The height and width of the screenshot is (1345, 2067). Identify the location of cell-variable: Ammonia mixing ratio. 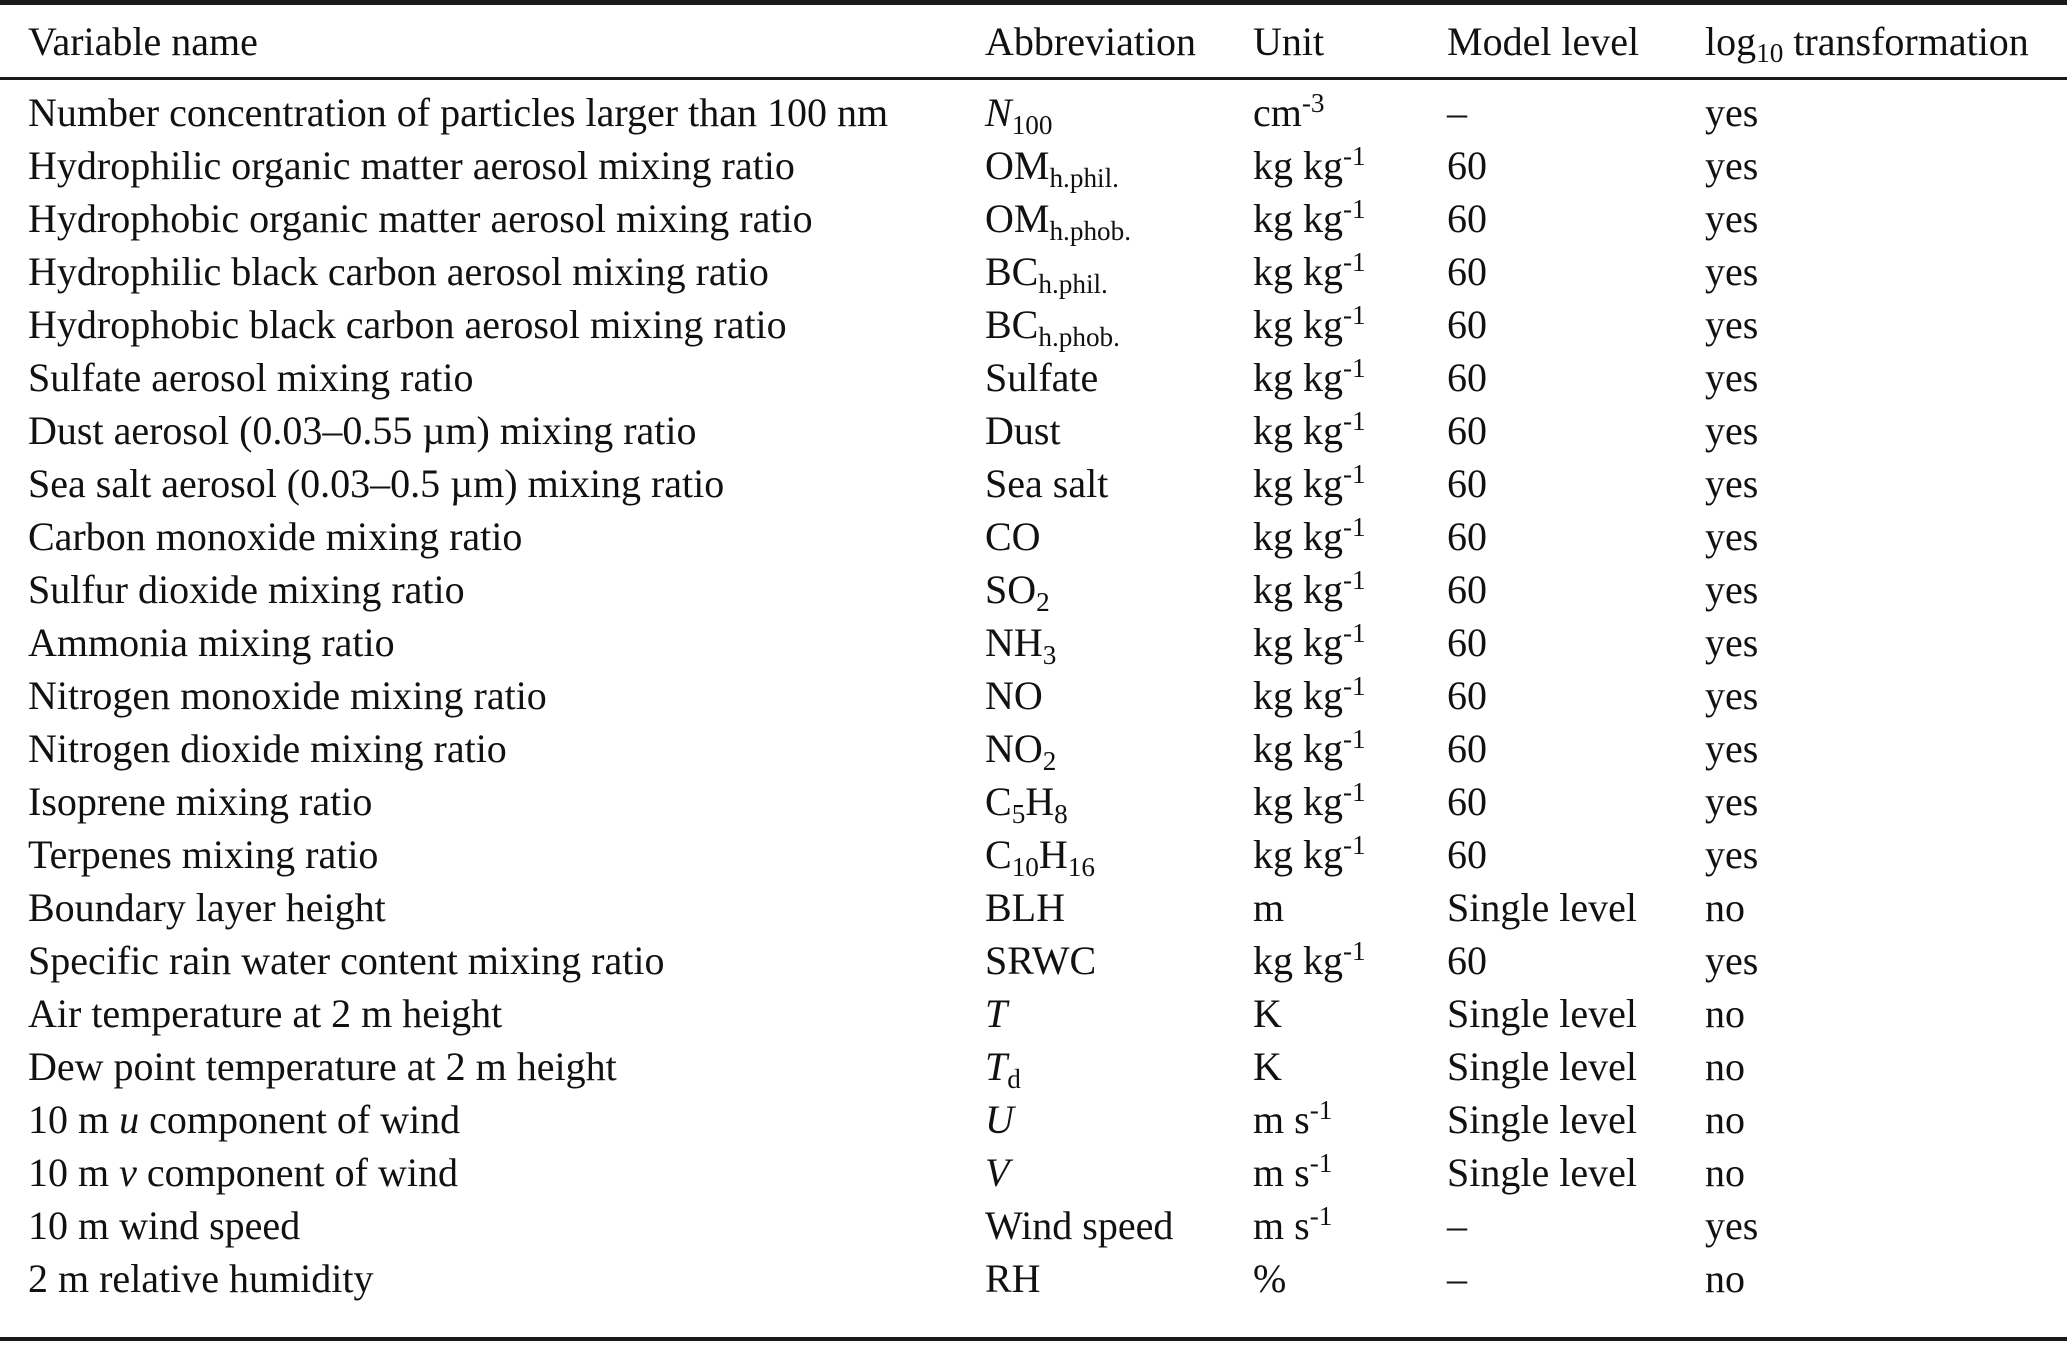
(211, 642).